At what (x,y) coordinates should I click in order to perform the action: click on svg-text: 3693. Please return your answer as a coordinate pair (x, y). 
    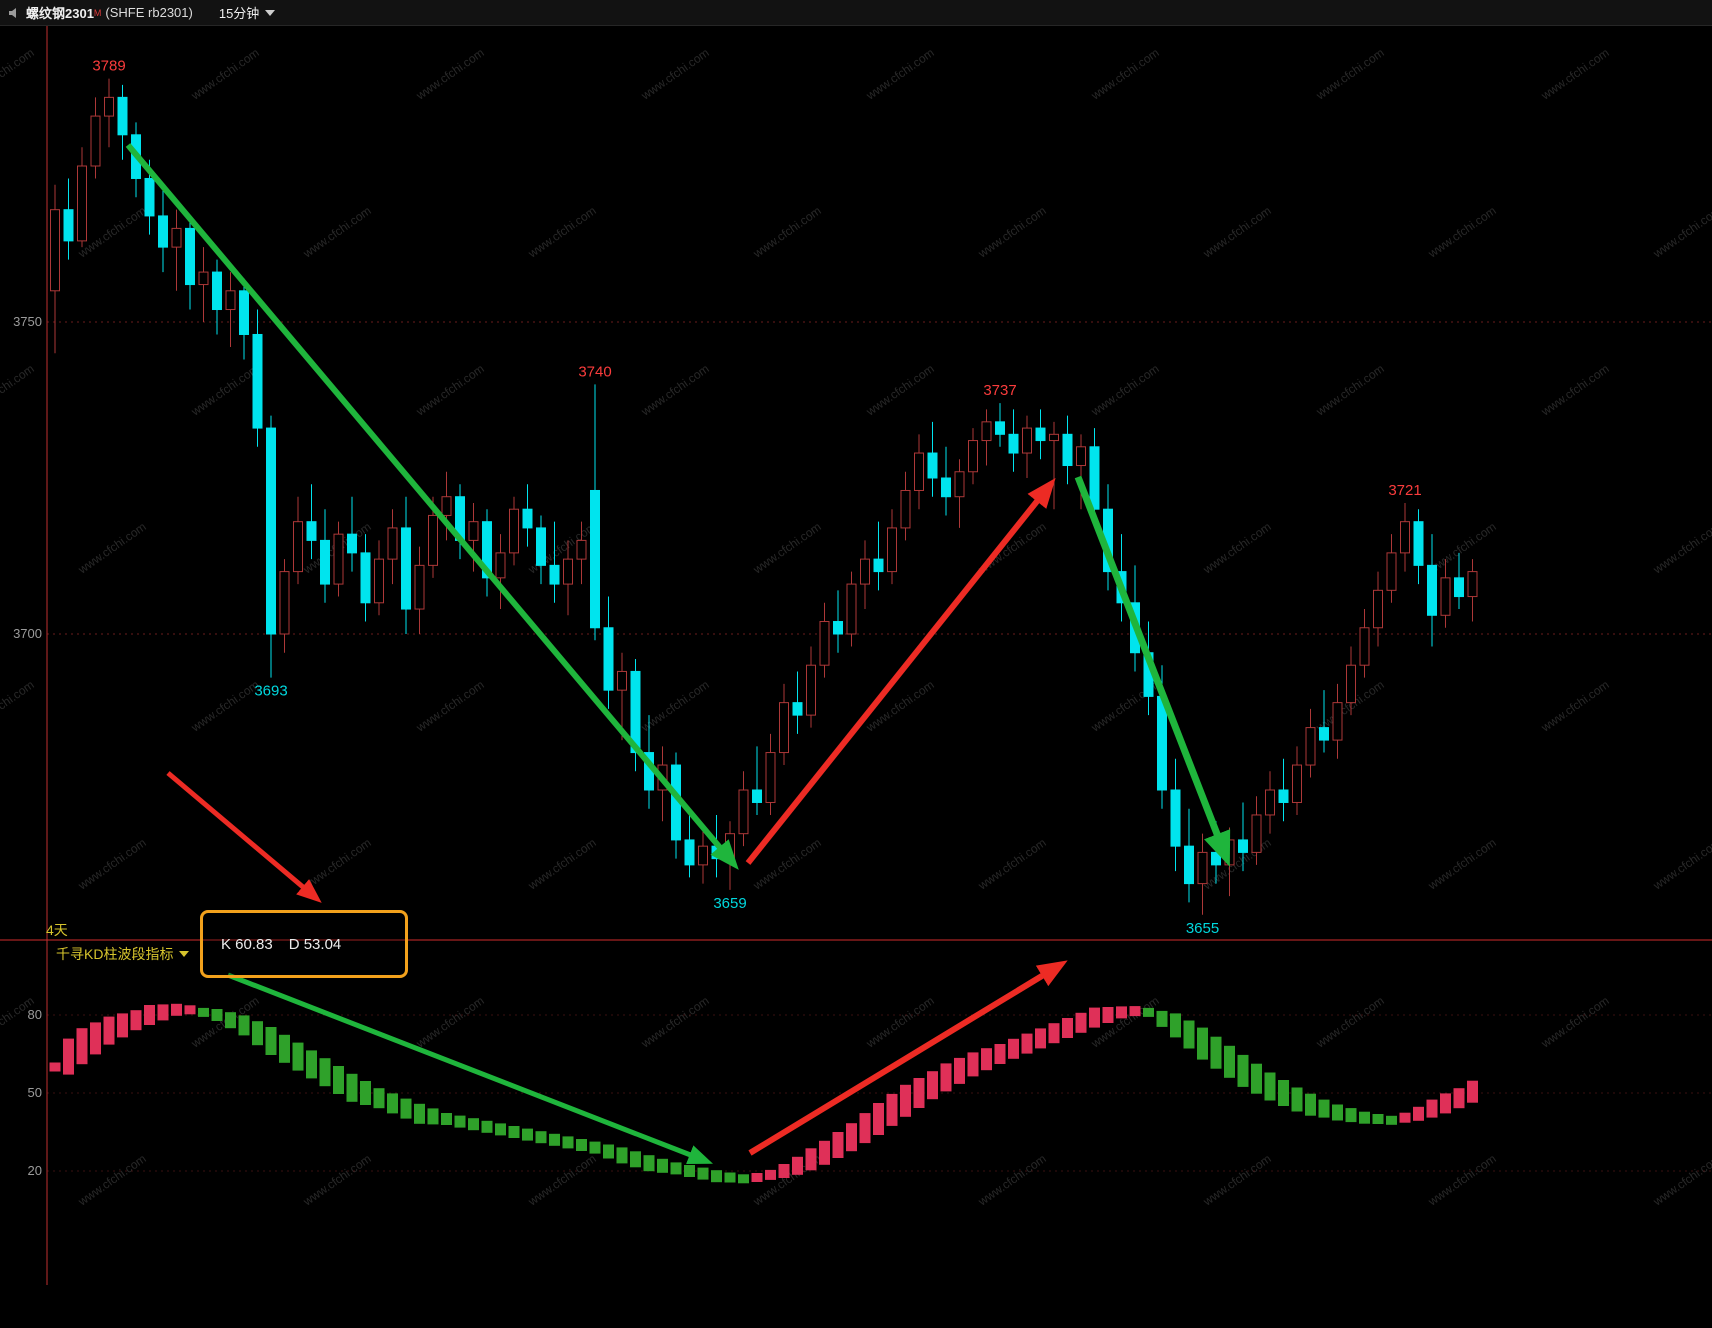
    Looking at the image, I should click on (270, 691).